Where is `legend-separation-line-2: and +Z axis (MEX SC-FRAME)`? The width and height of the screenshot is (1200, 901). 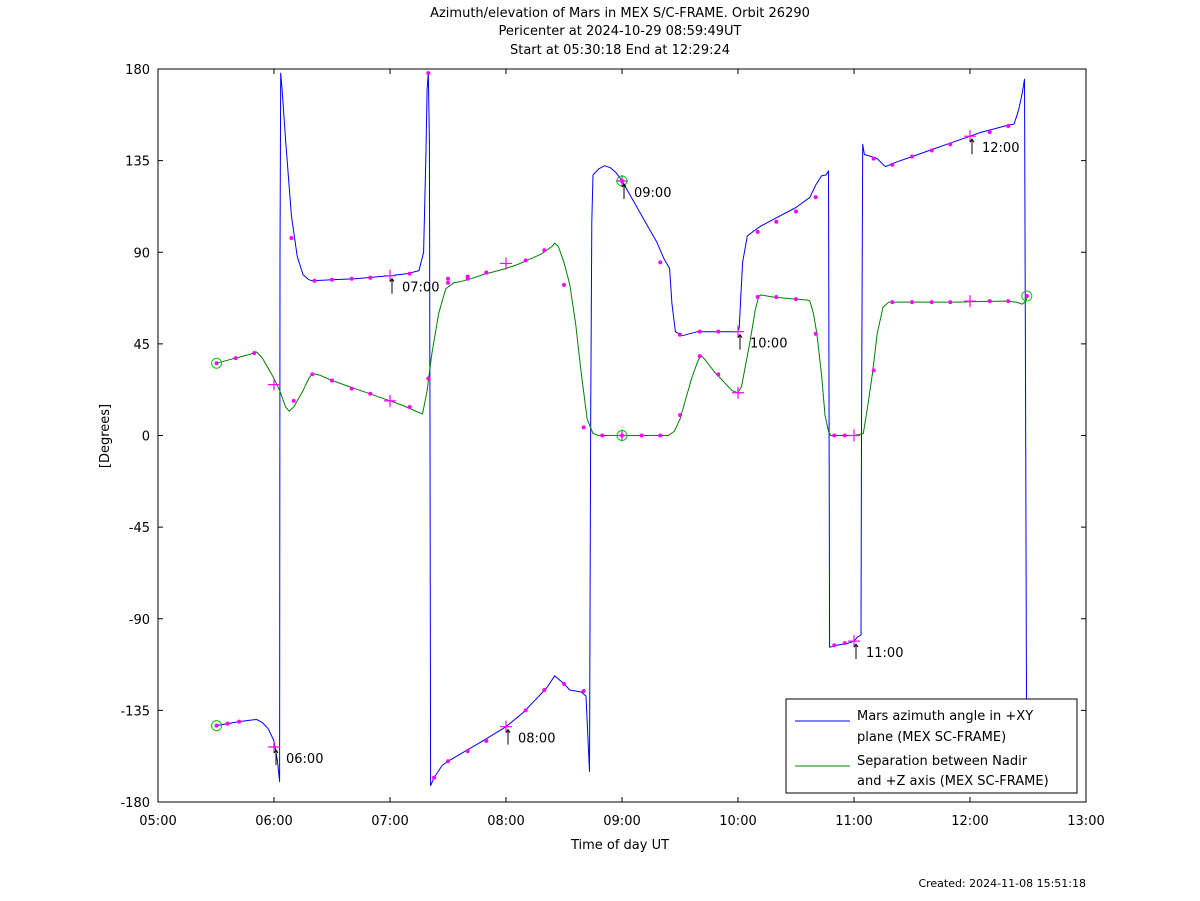
legend-separation-line-2: and +Z axis (MEX SC-FRAME) is located at coordinates (953, 781).